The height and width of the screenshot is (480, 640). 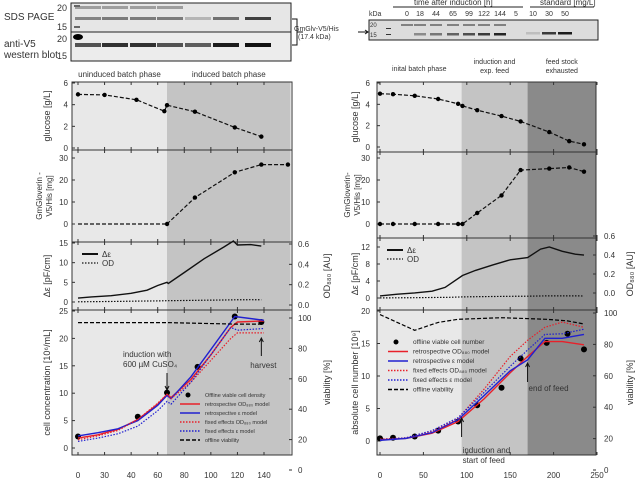 I want to click on x-tick-label: 150, so click(x=511, y=475).